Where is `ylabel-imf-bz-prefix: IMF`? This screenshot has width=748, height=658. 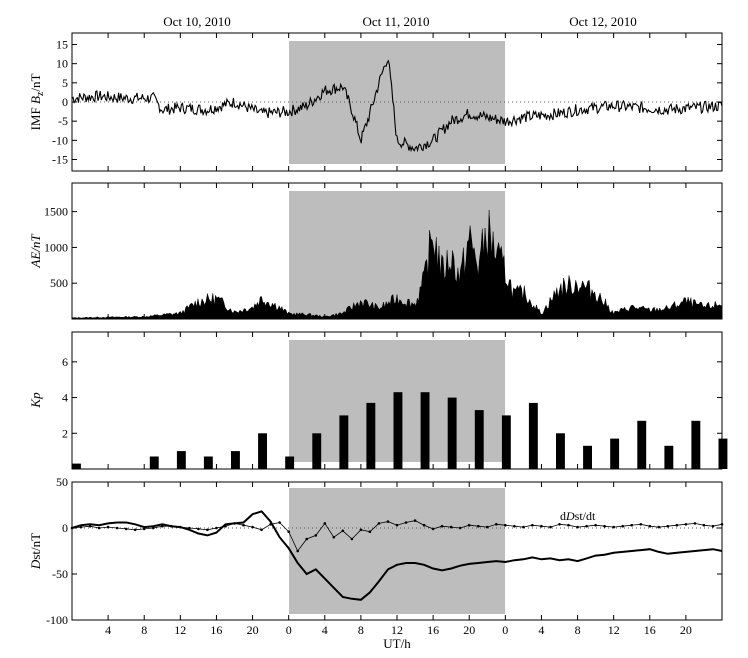
ylabel-imf-bz-prefix: IMF is located at coordinates (35, 117).